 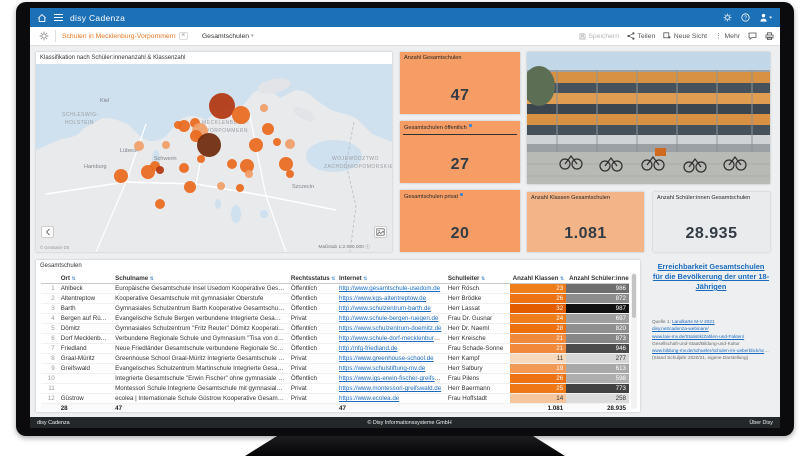 I want to click on footer-about-link: Über Disy, so click(x=761, y=422).